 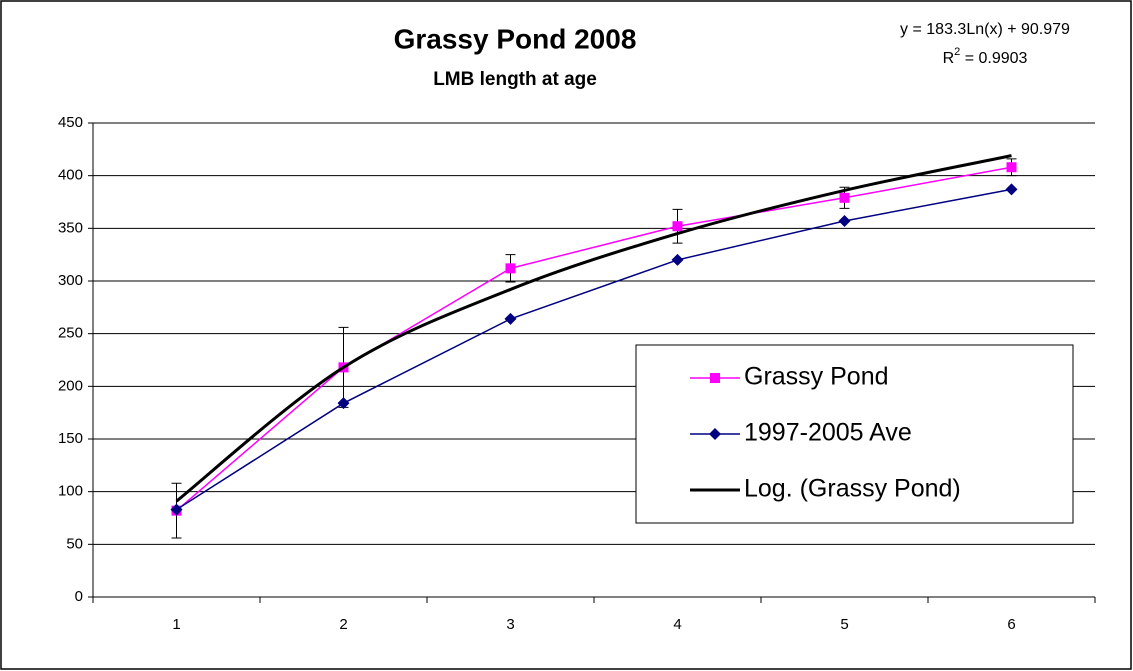 I want to click on x-tick-label: 5, so click(x=844, y=624).